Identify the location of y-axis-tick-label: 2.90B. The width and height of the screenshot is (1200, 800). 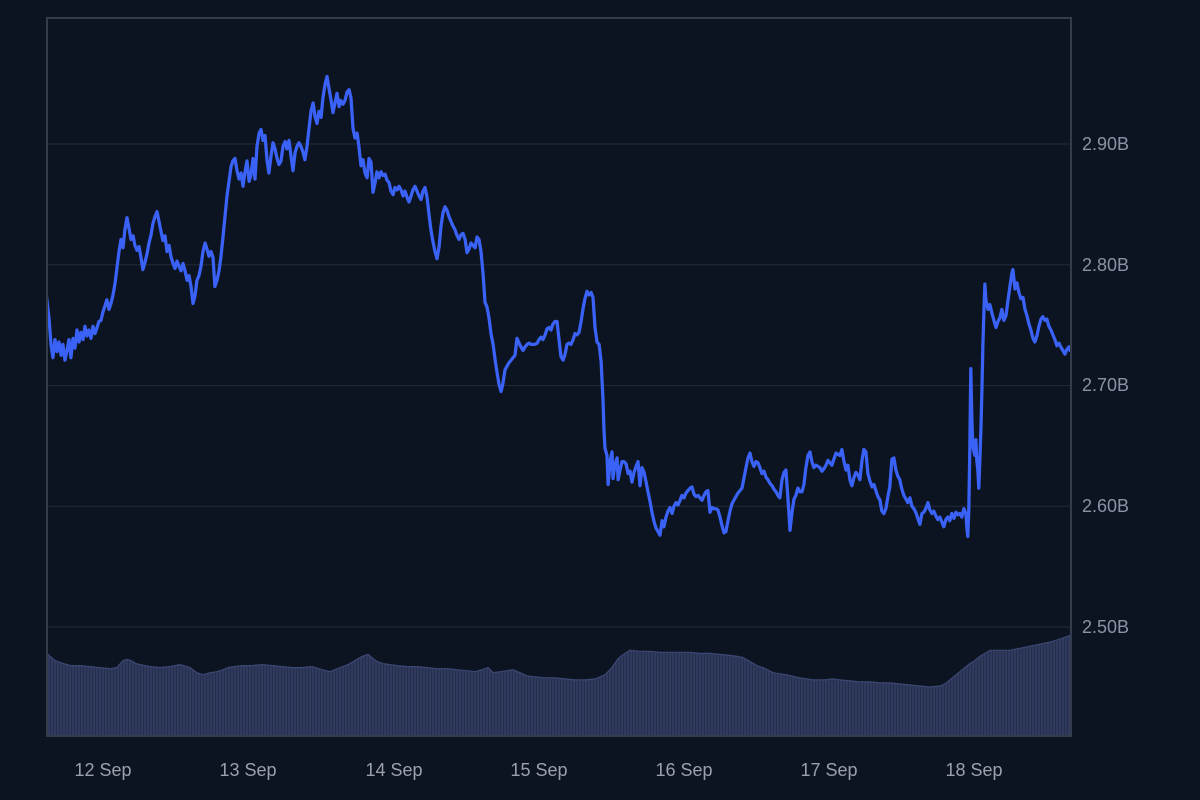
(1106, 144).